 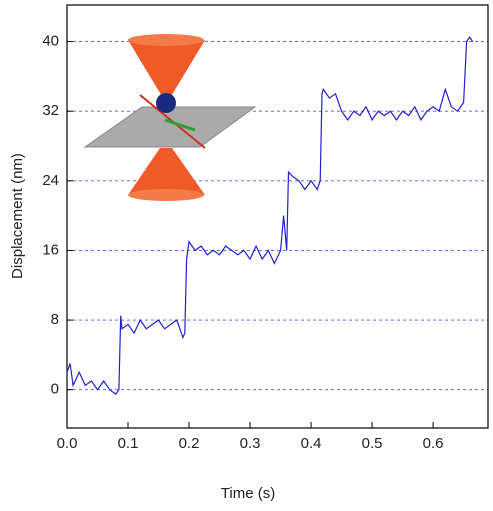 What do you see at coordinates (166, 195) in the screenshot?
I see `lower-cone-bottom` at bounding box center [166, 195].